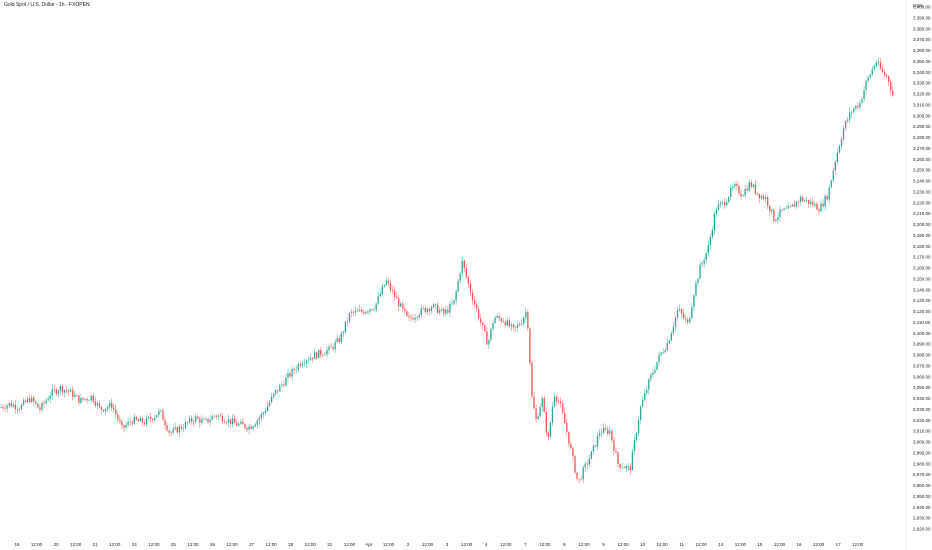 Image resolution: width=932 pixels, height=550 pixels. I want to click on price-tick-label: 3,150.00, so click(922, 278).